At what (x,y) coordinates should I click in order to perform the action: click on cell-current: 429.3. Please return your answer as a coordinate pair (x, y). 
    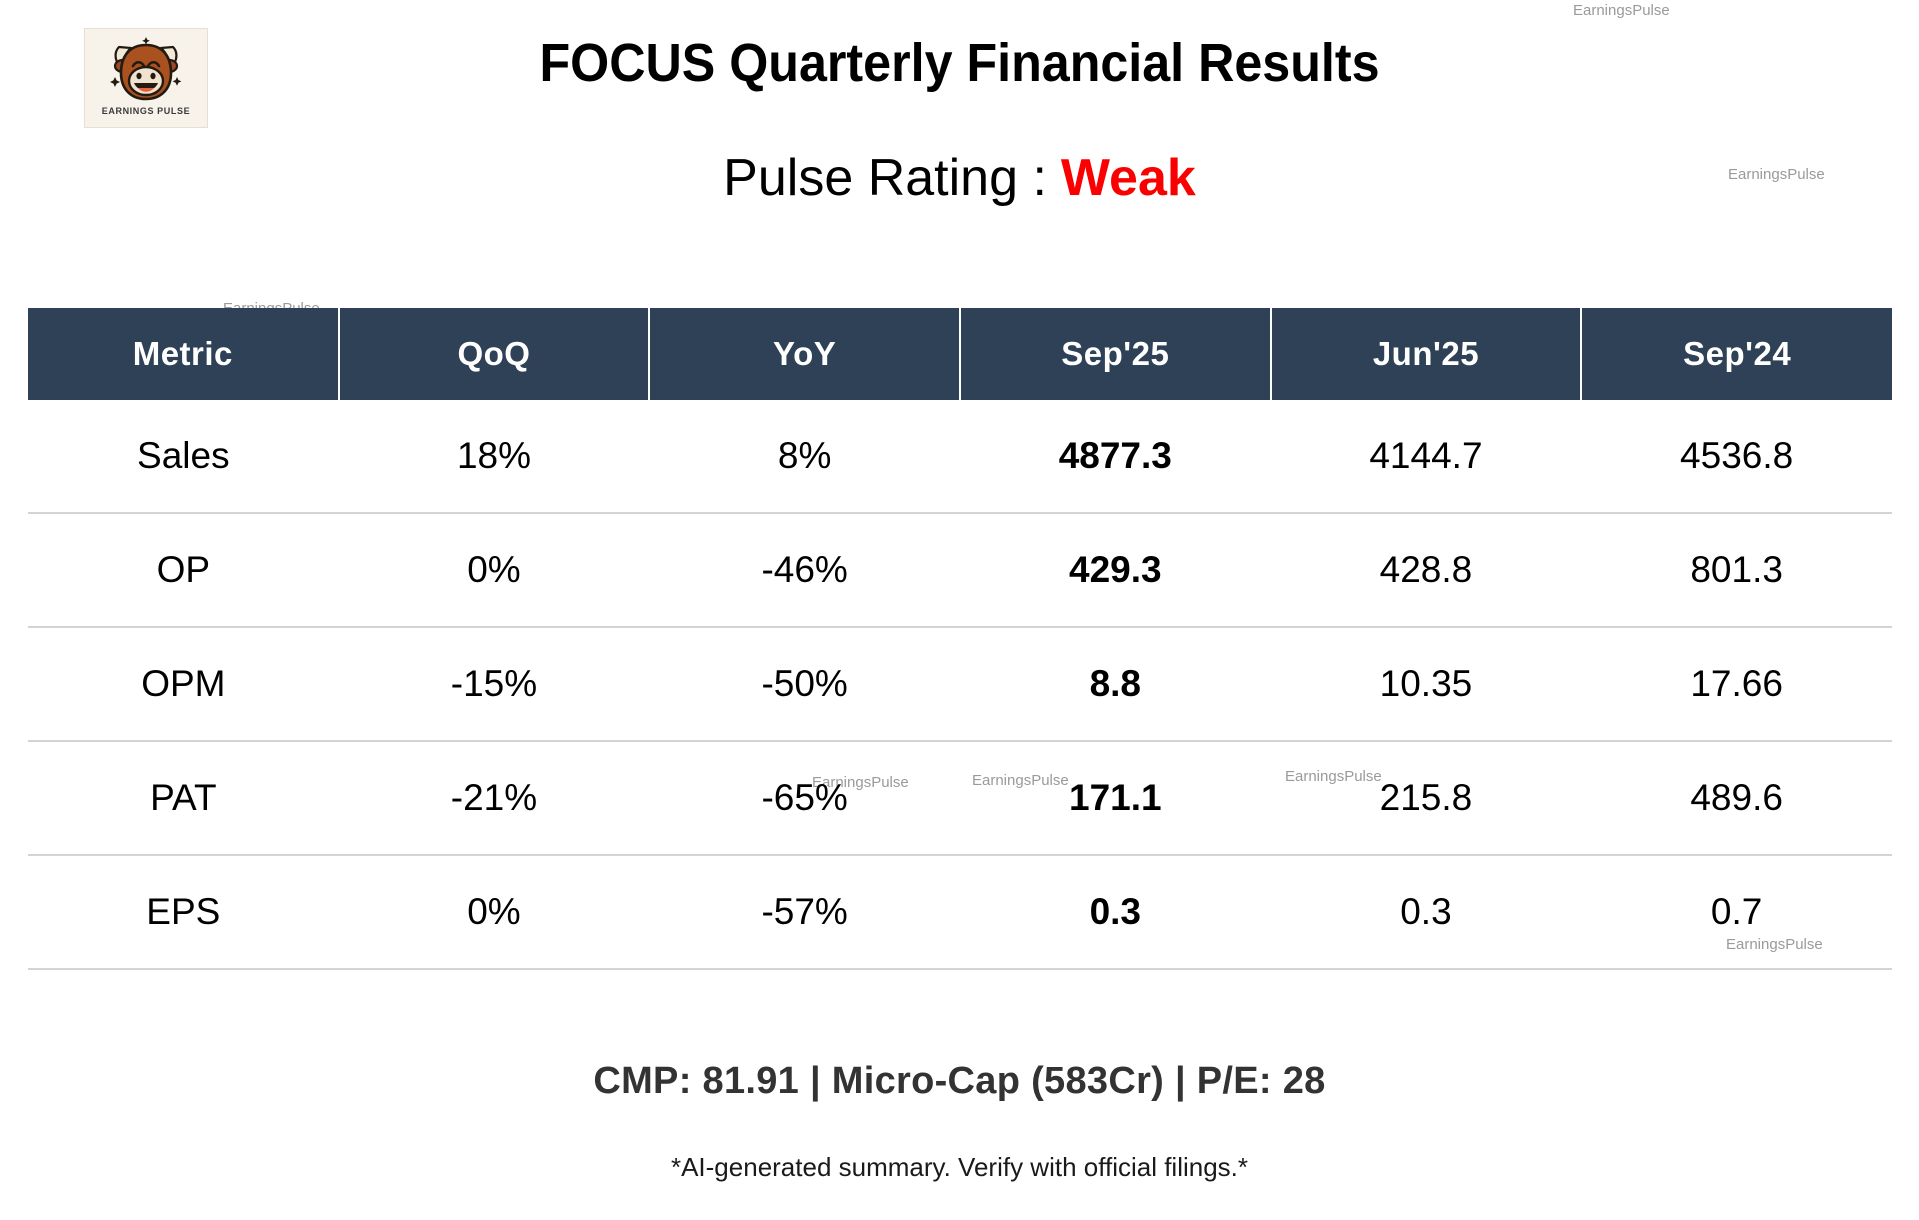
    Looking at the image, I should click on (1115, 570).